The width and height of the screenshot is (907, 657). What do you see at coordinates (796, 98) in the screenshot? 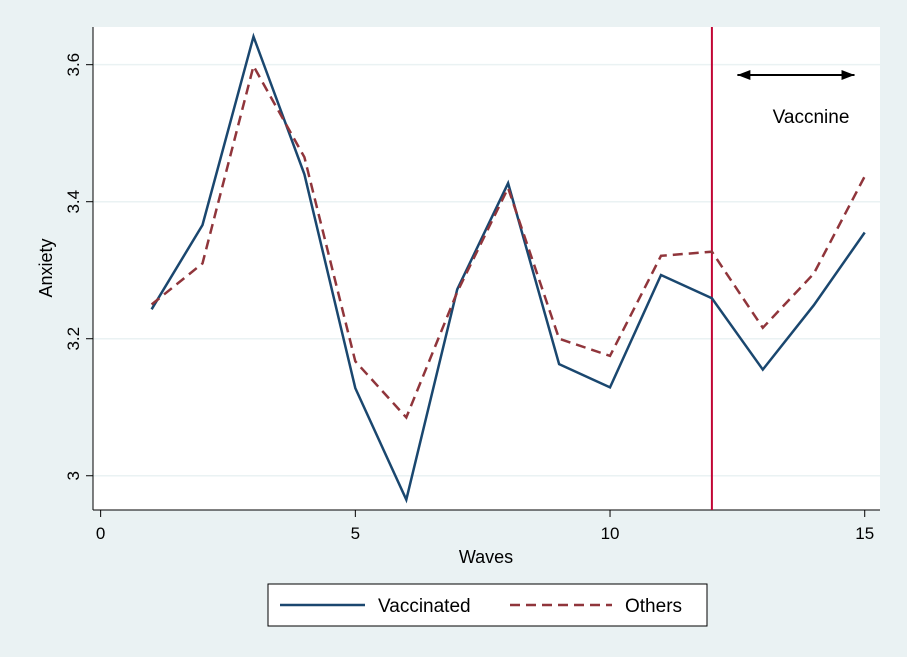
I see `annotation: Vaccnine` at bounding box center [796, 98].